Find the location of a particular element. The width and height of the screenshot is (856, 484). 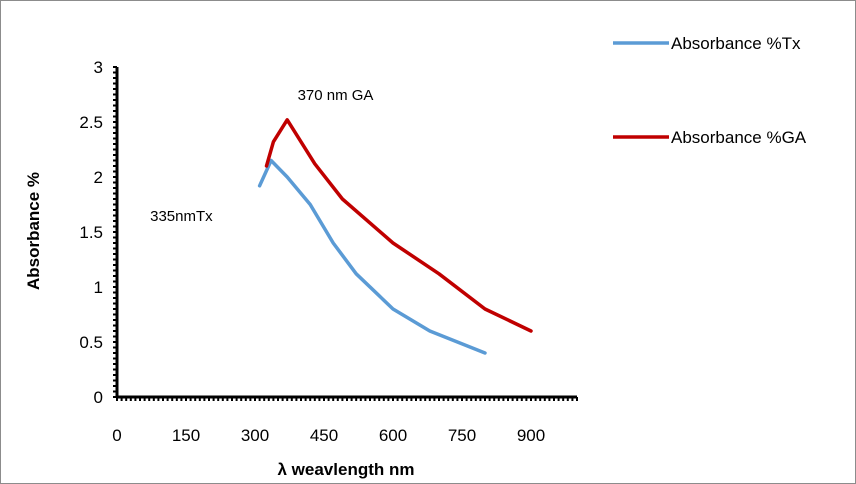

x-tick-label: 0 is located at coordinates (116, 435).